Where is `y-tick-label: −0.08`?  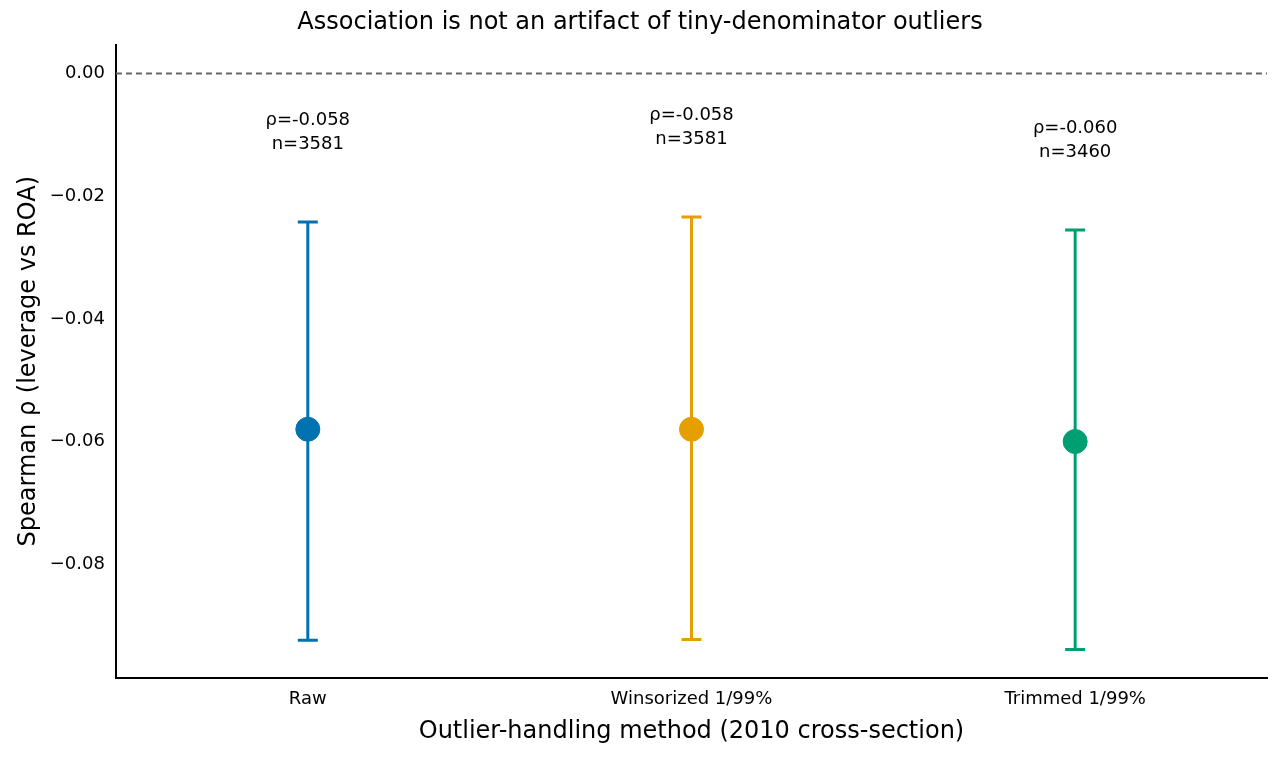 y-tick-label: −0.08 is located at coordinates (77, 562).